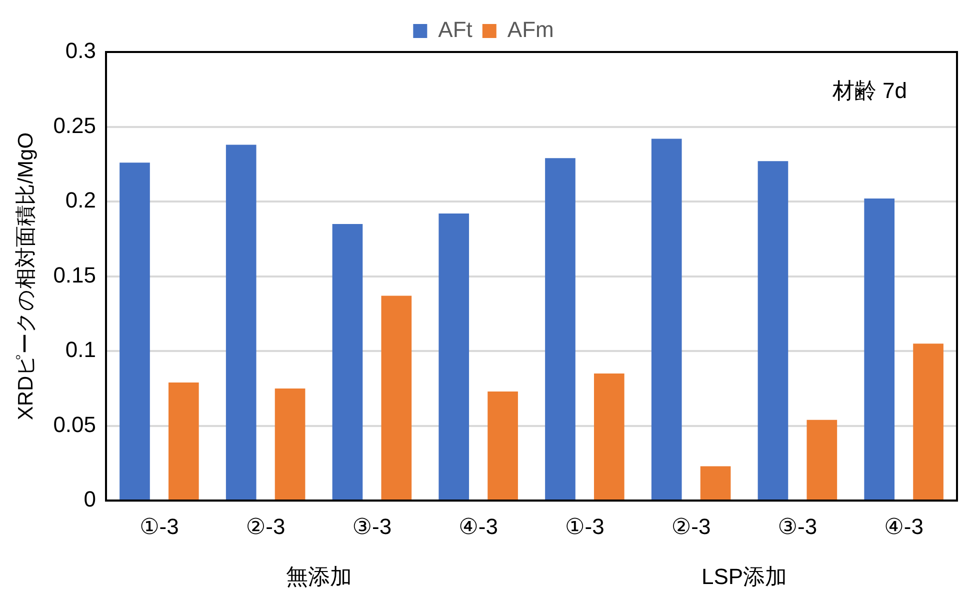  I want to click on legend-label: AFt, so click(455, 29).